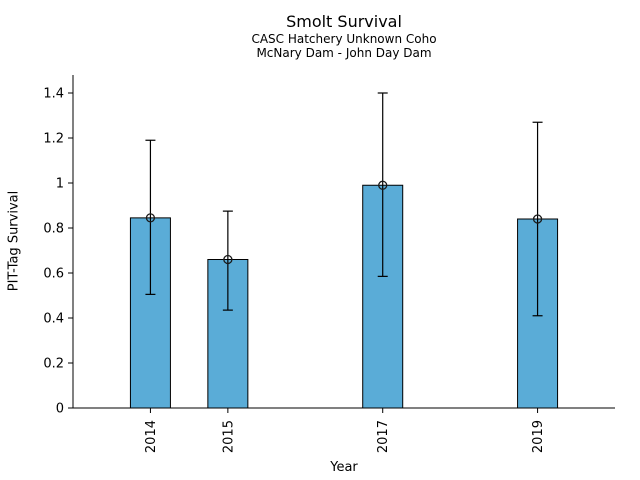 This screenshot has height=480, width=640. I want to click on point-marker-2014, so click(150, 218).